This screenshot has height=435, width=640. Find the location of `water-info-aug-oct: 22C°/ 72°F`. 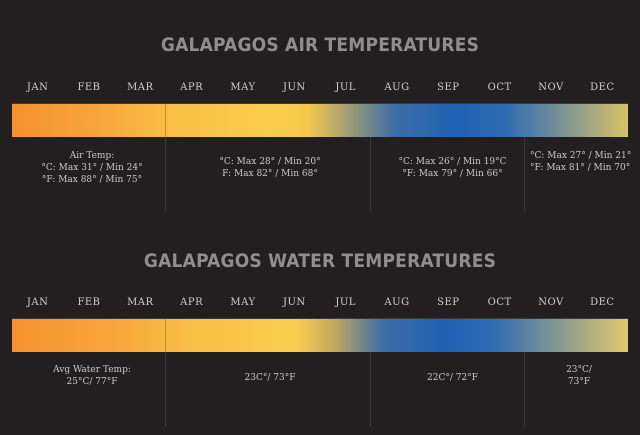

water-info-aug-oct: 22C°/ 72°F is located at coordinates (452, 378).